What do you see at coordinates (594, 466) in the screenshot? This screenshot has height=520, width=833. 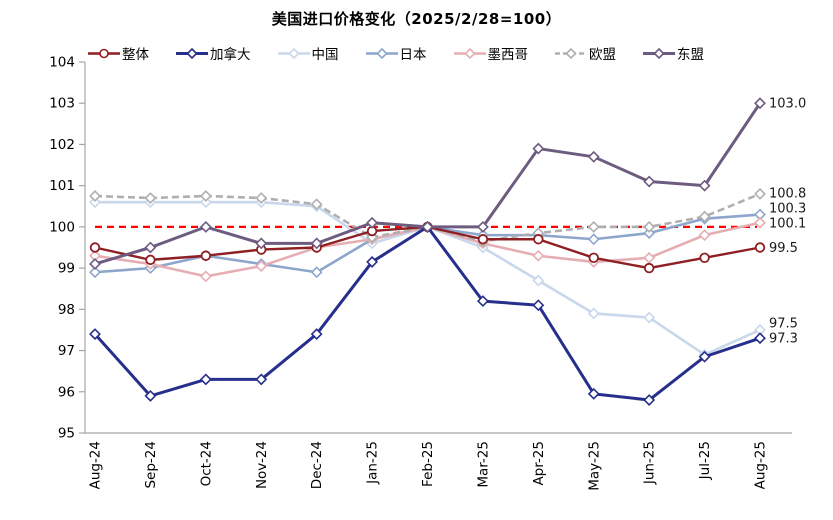 I see `x-tick-label: May-25` at bounding box center [594, 466].